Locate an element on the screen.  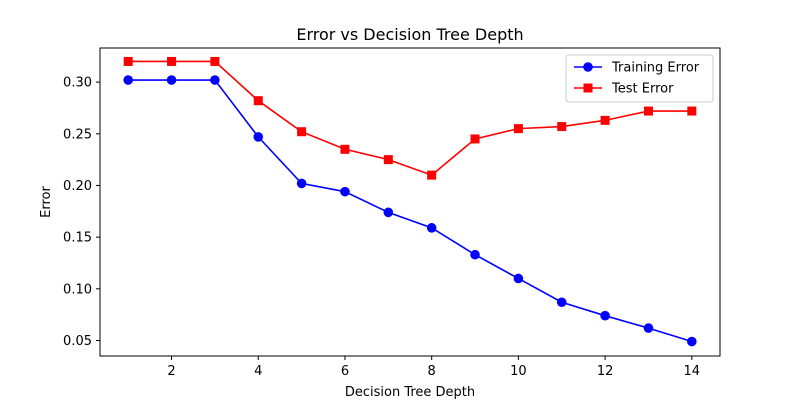
x-tick-label: 10 is located at coordinates (518, 371).